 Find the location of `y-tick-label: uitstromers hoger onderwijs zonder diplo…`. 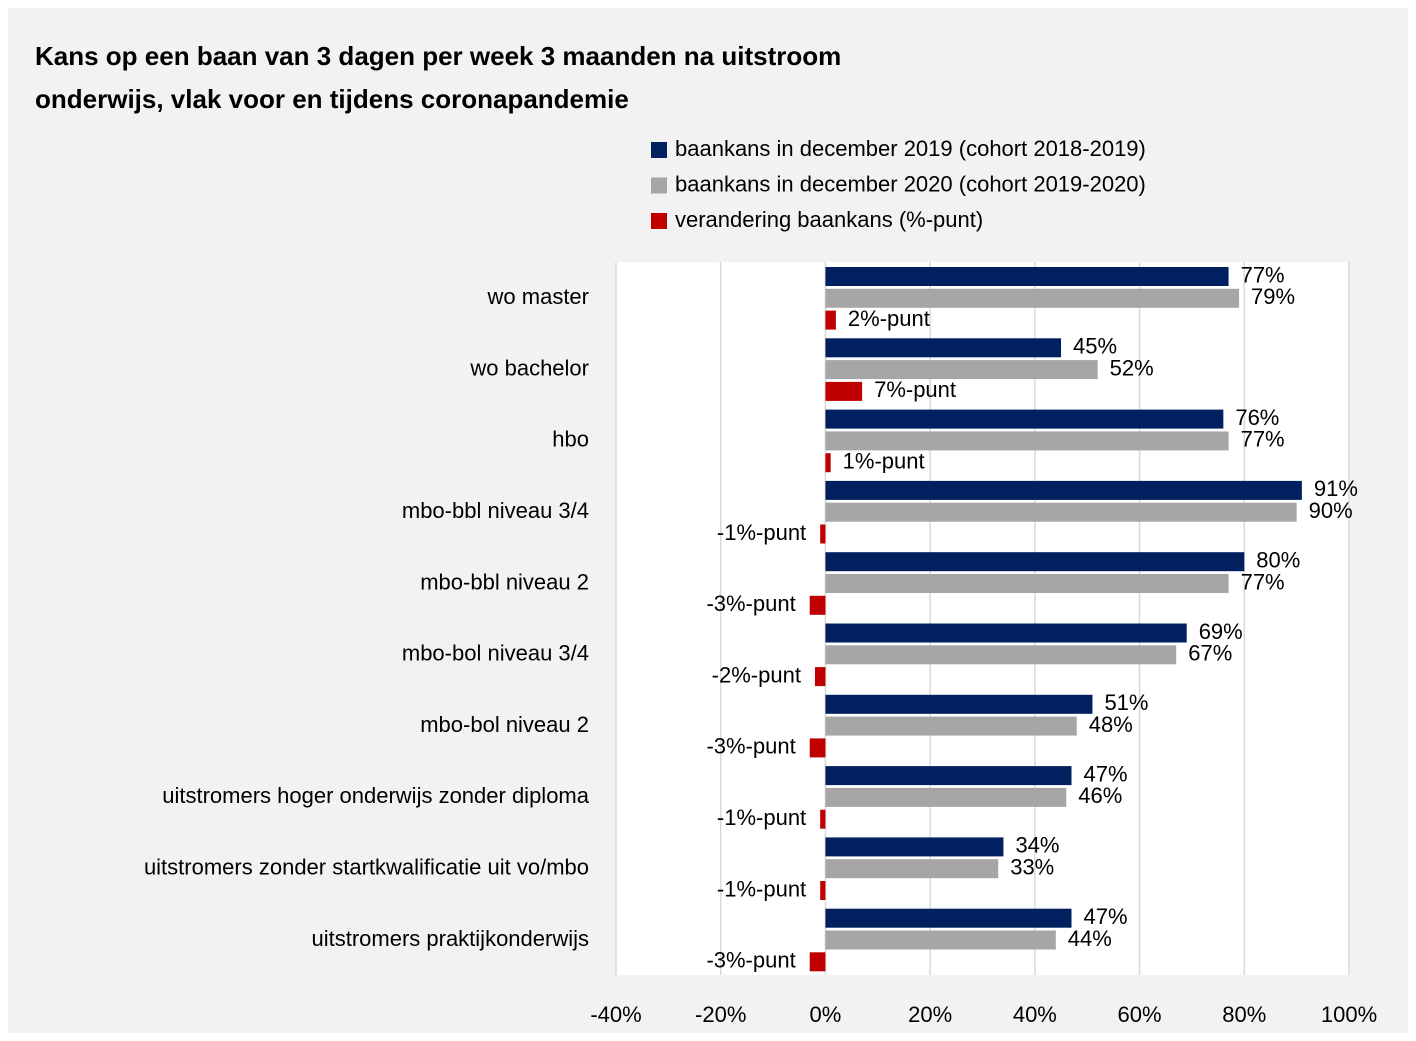

y-tick-label: uitstromers hoger onderwijs zonder diplo… is located at coordinates (376, 795).